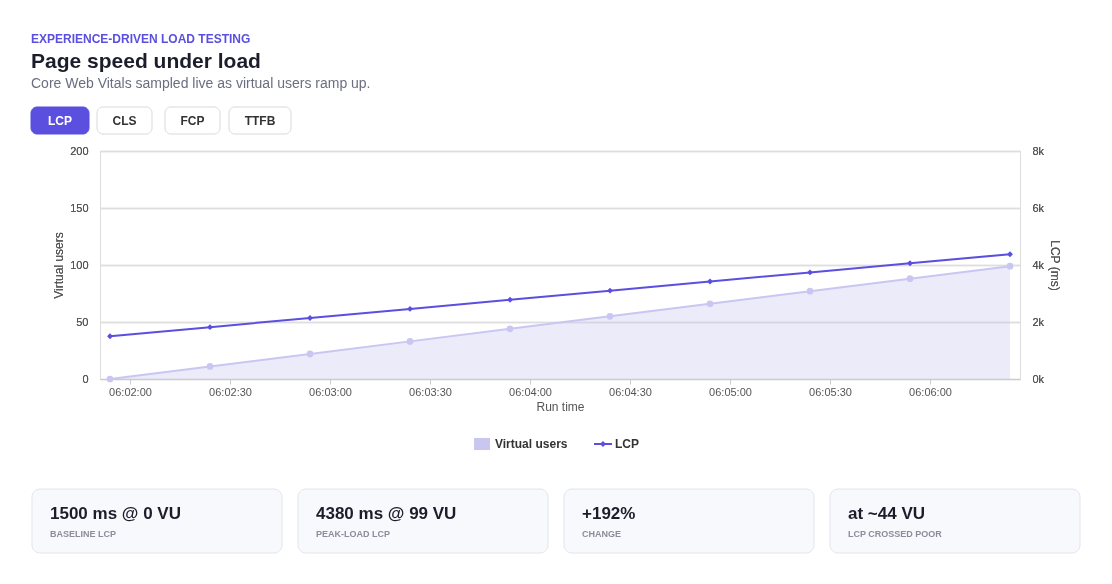 The height and width of the screenshot is (584, 1112). I want to click on x-tick-label: 06:03:30, so click(430, 391).